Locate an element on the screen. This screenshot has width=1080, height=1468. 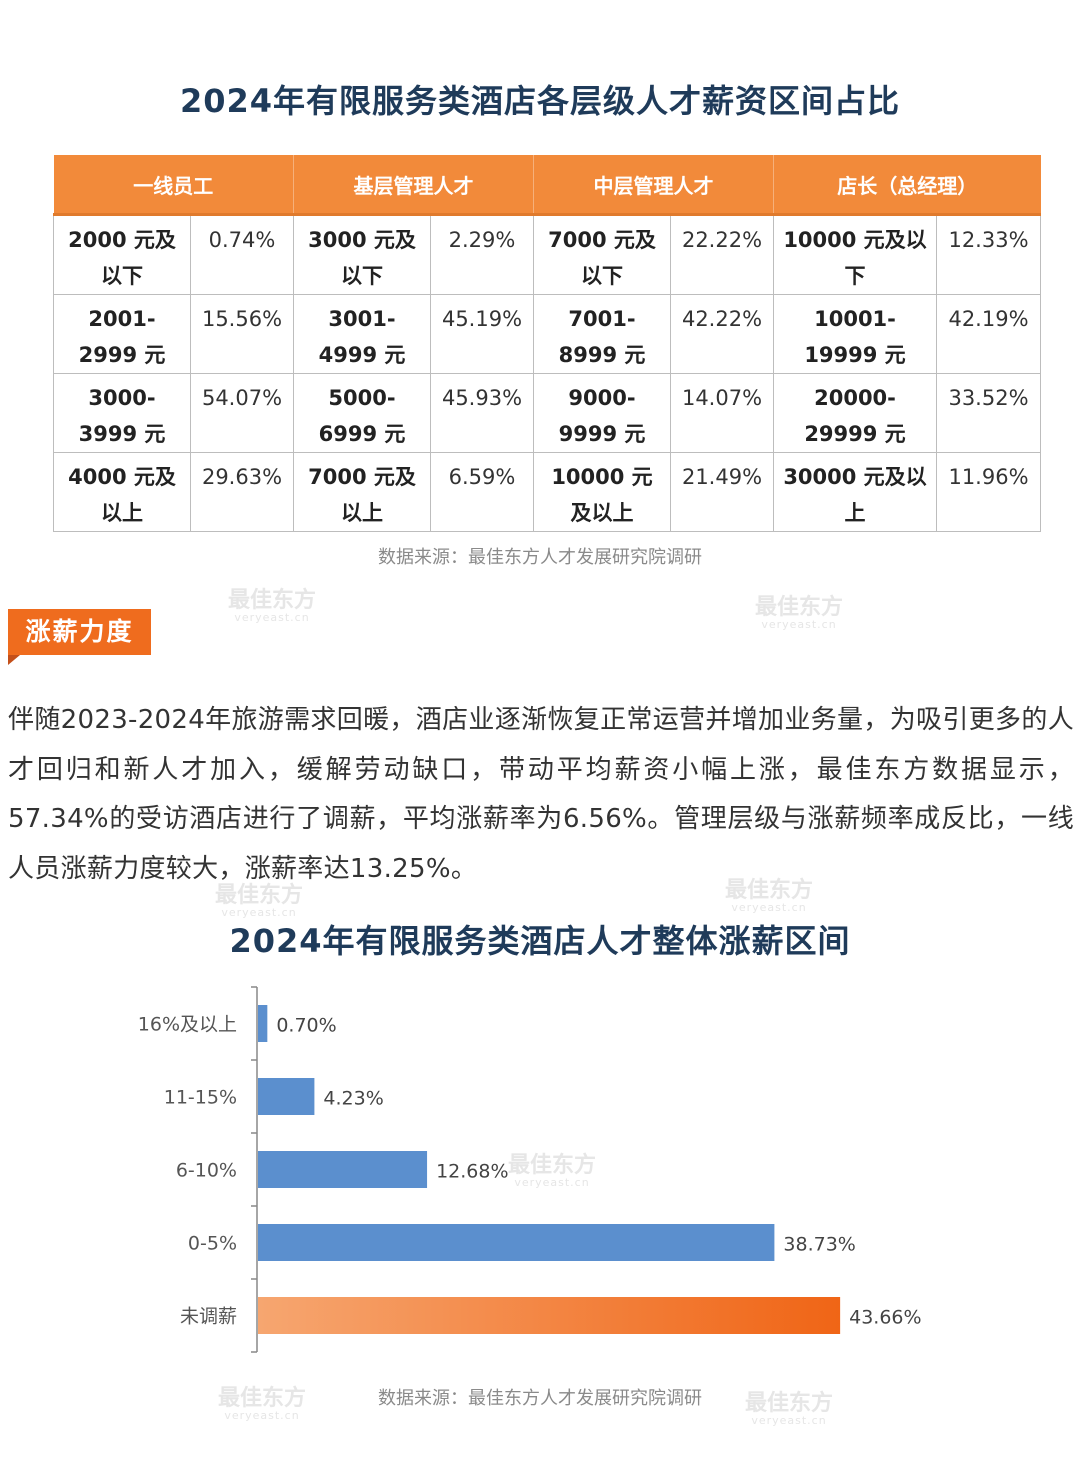
value-label: 0.70% is located at coordinates (306, 1026).